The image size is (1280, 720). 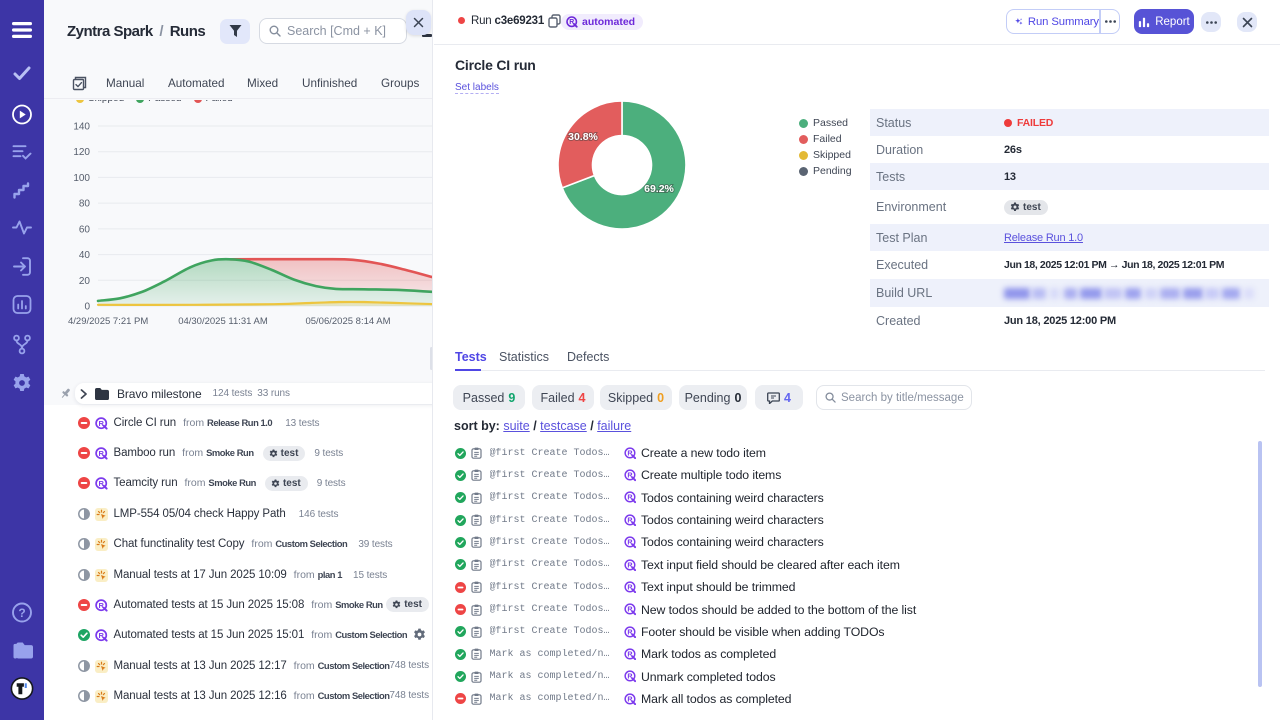 What do you see at coordinates (87, 307) in the screenshot?
I see `svg-text: 0` at bounding box center [87, 307].